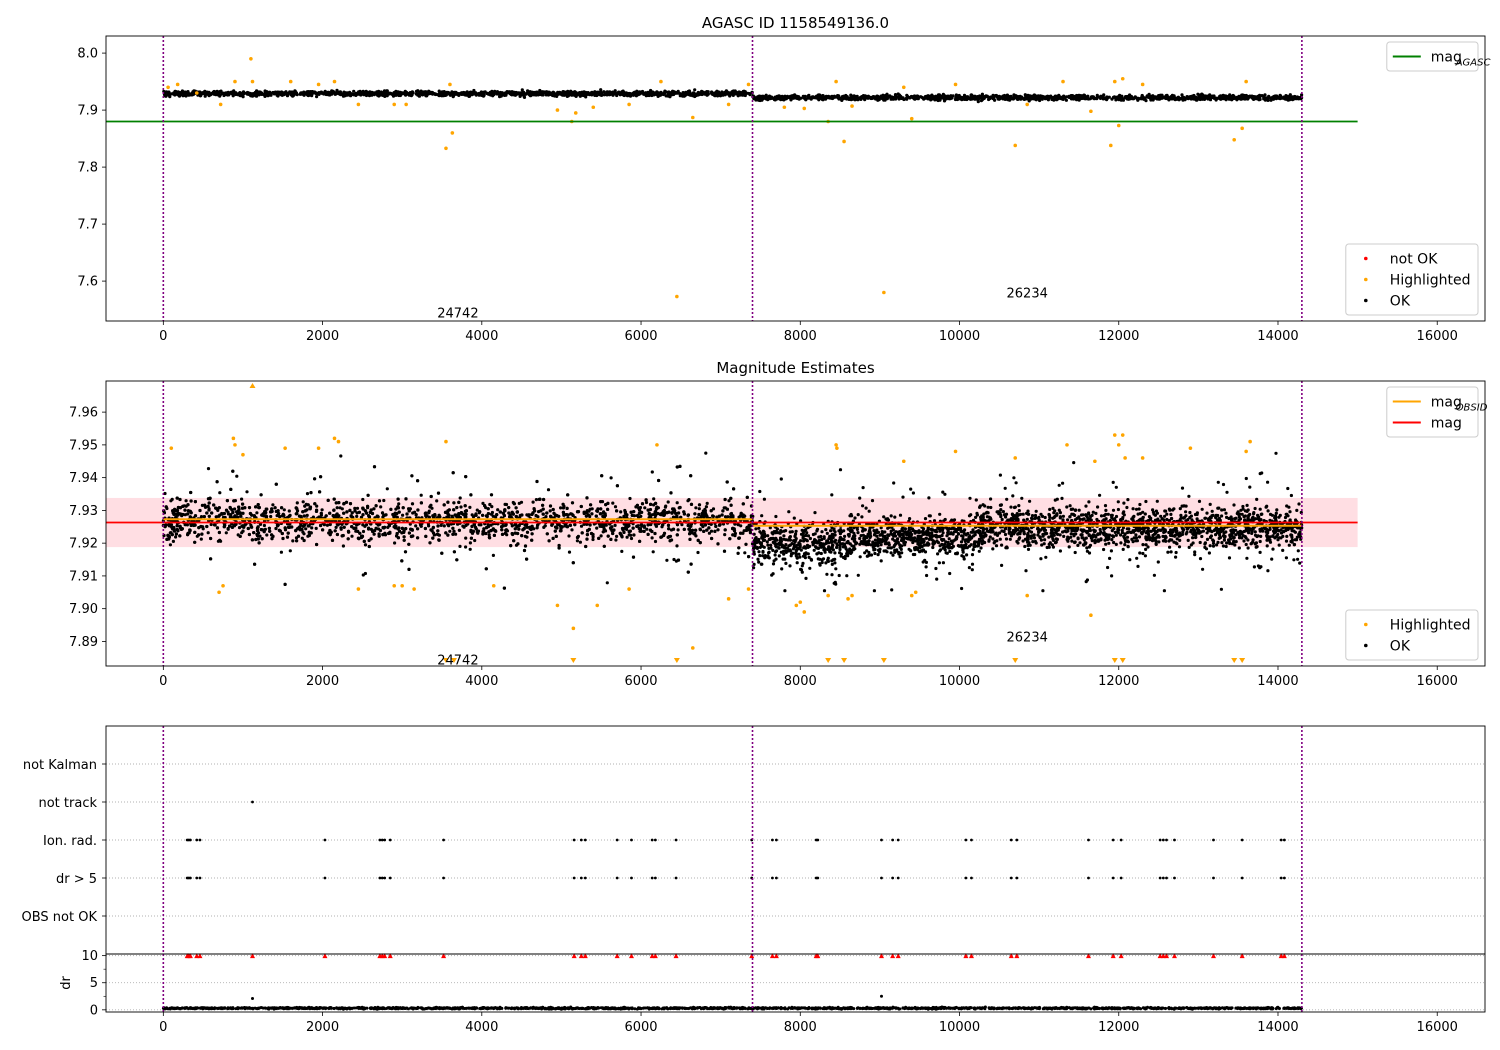 The height and width of the screenshot is (1050, 1500). I want to click on x-tick-label: 16000, so click(1437, 336).